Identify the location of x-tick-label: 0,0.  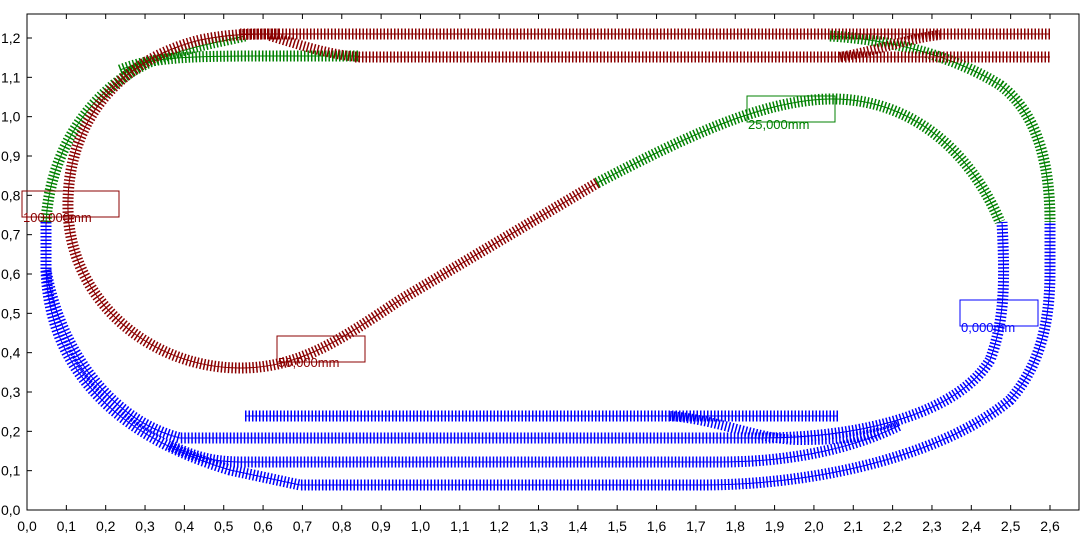
(27, 525).